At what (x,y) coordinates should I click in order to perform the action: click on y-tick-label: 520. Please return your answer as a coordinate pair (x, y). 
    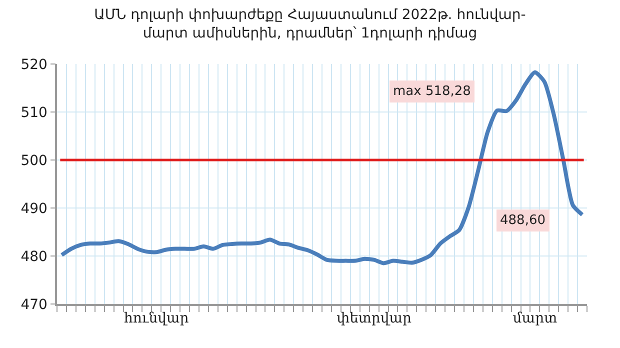
    Looking at the image, I should click on (34, 64).